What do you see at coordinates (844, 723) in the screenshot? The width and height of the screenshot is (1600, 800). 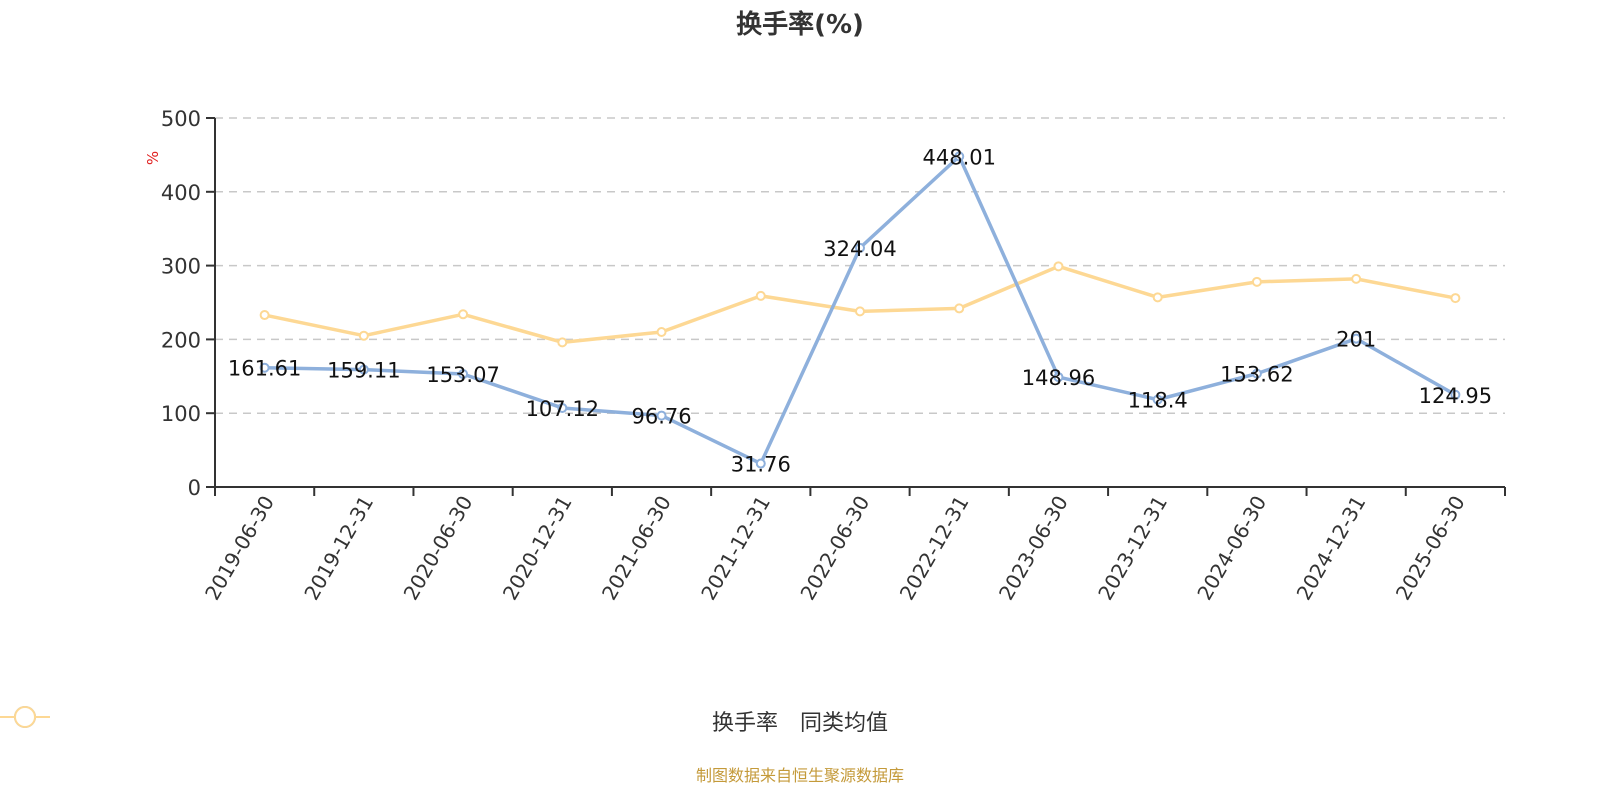 I see `legend-label: 同类均值` at bounding box center [844, 723].